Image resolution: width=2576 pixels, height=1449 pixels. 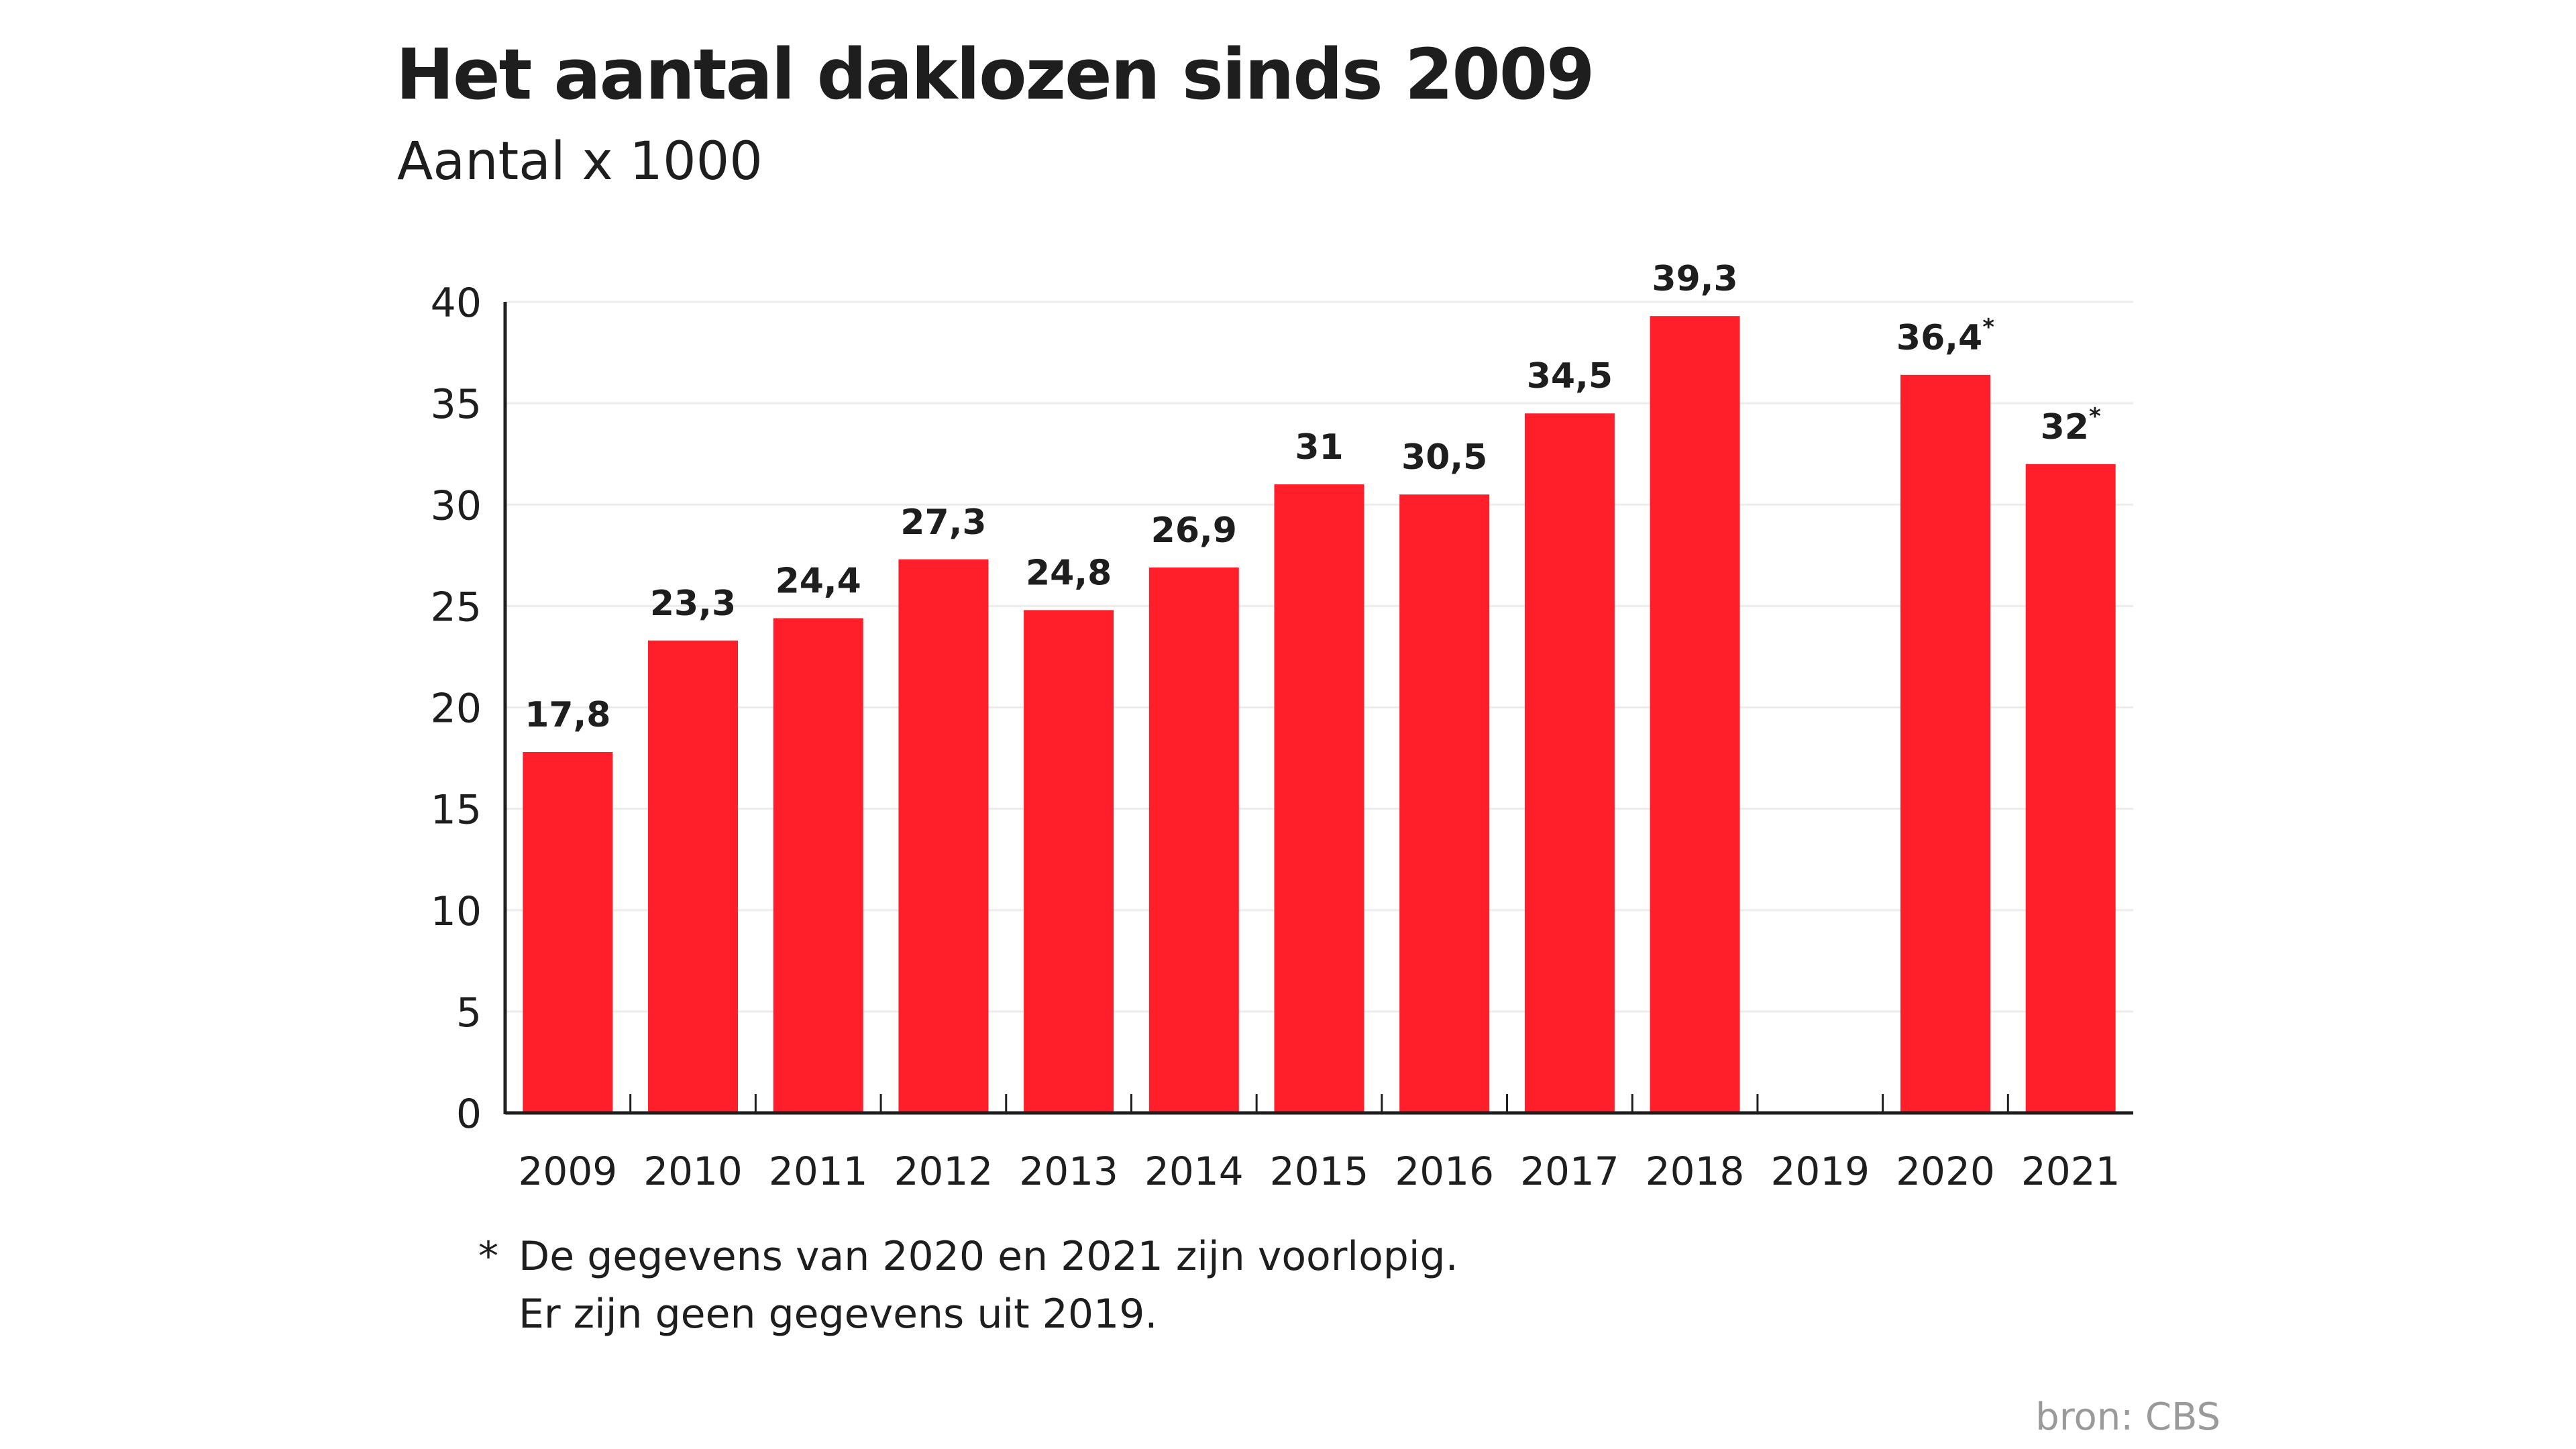 What do you see at coordinates (456, 404) in the screenshot?
I see `y-tick-label: 35` at bounding box center [456, 404].